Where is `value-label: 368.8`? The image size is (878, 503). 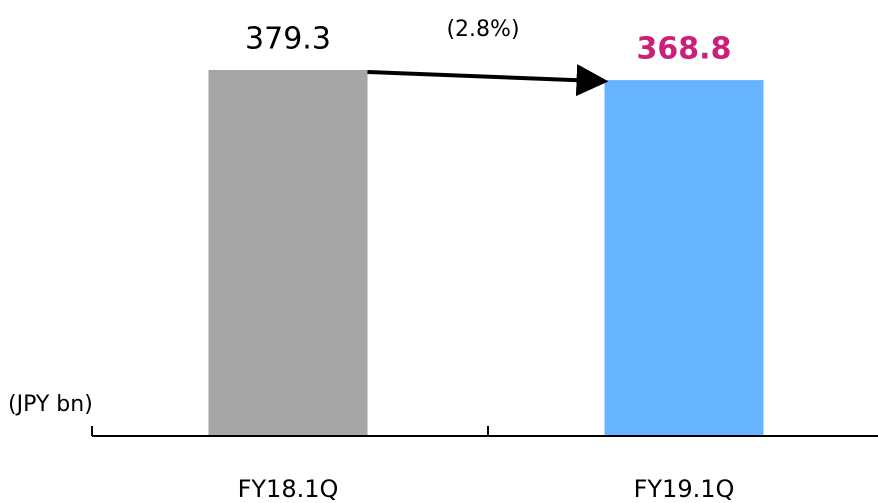 value-label: 368.8 is located at coordinates (684, 49).